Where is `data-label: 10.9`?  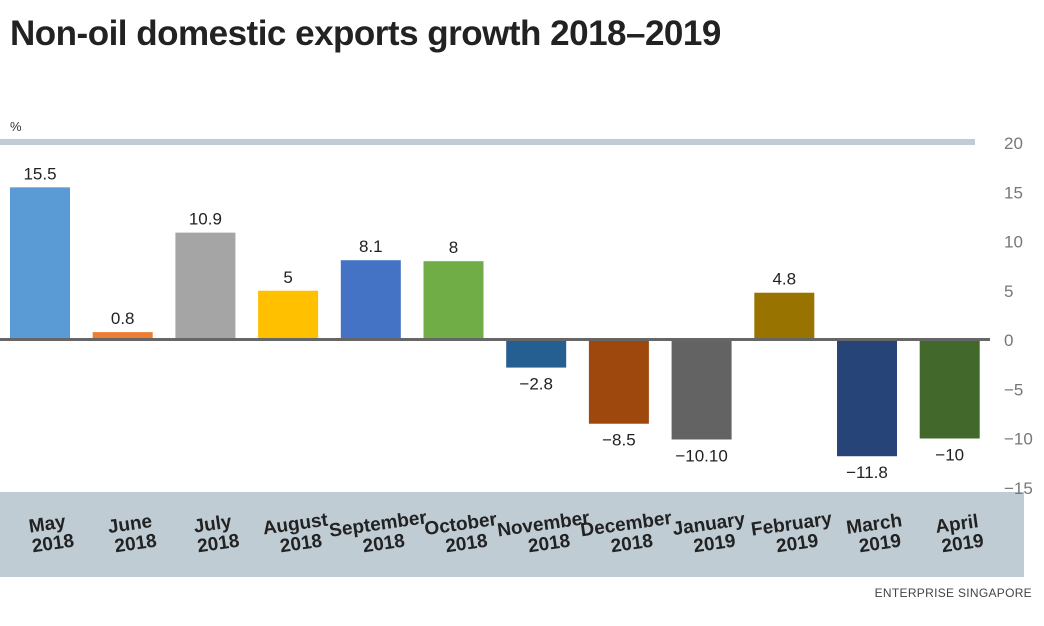
data-label: 10.9 is located at coordinates (205, 219).